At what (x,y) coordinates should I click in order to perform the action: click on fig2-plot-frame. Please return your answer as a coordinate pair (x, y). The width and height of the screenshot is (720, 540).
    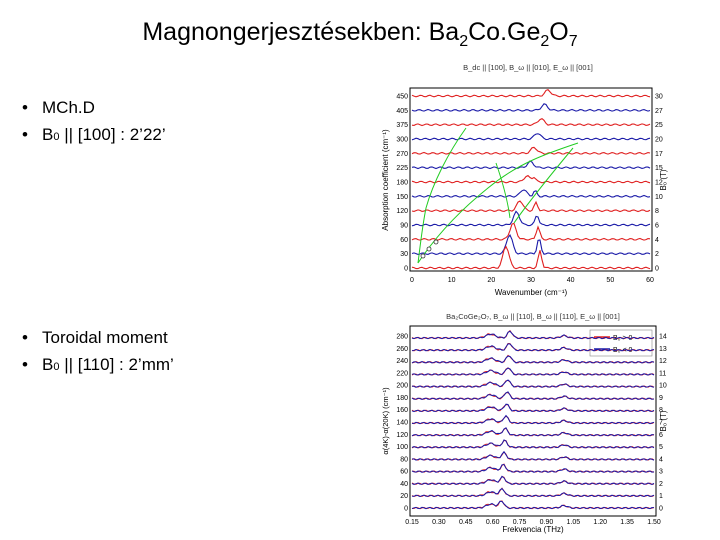
    Looking at the image, I should click on (533, 421).